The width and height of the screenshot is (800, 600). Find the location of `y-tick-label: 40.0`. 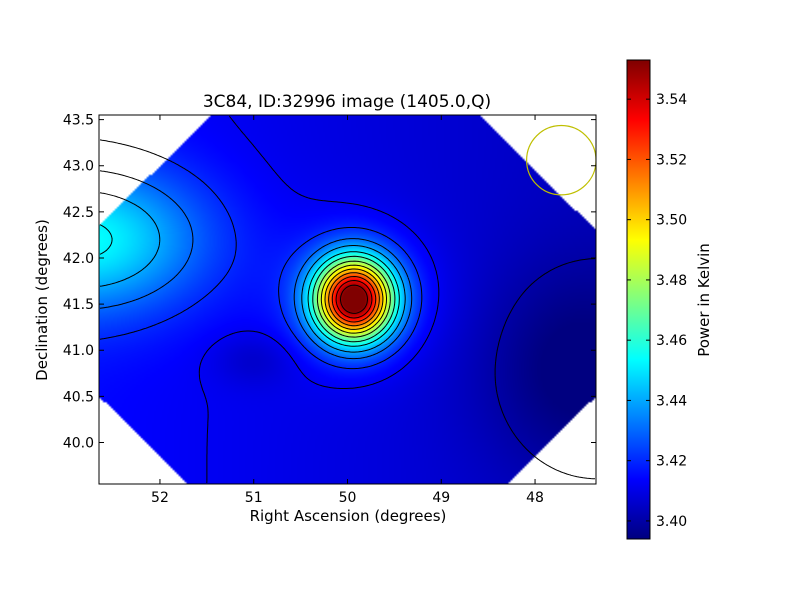

y-tick-label: 40.0 is located at coordinates (78, 443).